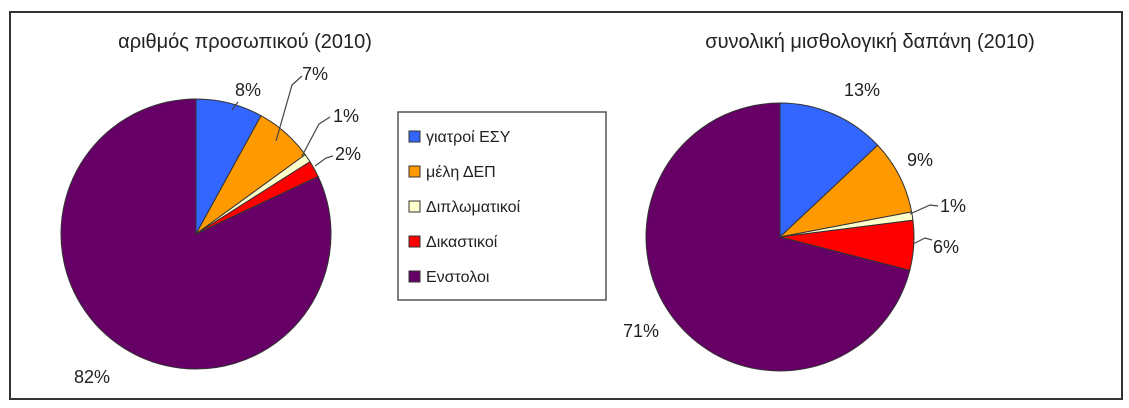 Image resolution: width=1129 pixels, height=408 pixels. I want to click on legend-label: Δικαστικοί, so click(462, 242).